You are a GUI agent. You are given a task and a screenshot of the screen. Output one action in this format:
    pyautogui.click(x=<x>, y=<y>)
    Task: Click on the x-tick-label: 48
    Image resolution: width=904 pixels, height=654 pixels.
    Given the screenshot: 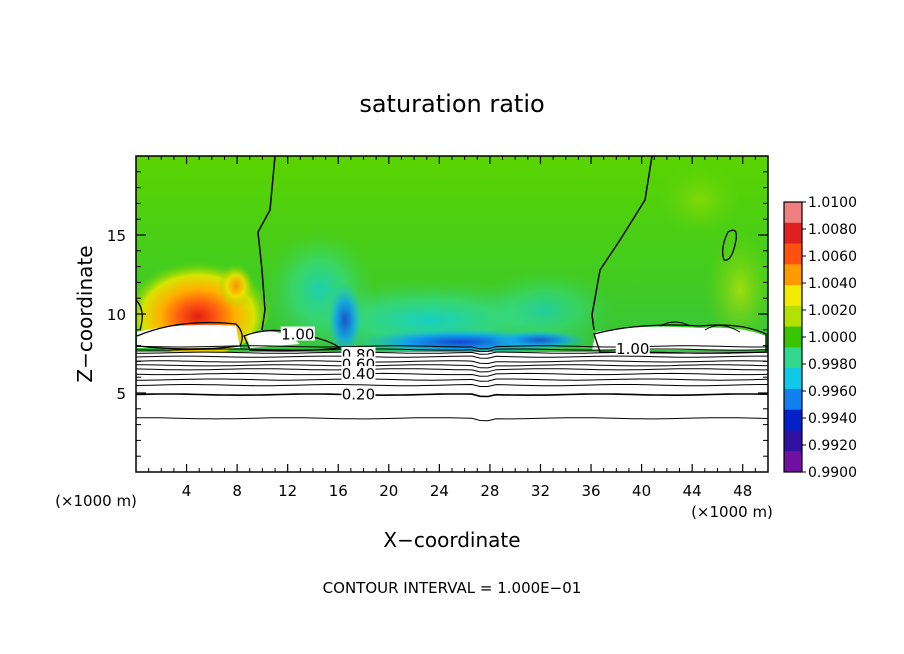 What is the action you would take?
    pyautogui.click(x=742, y=491)
    